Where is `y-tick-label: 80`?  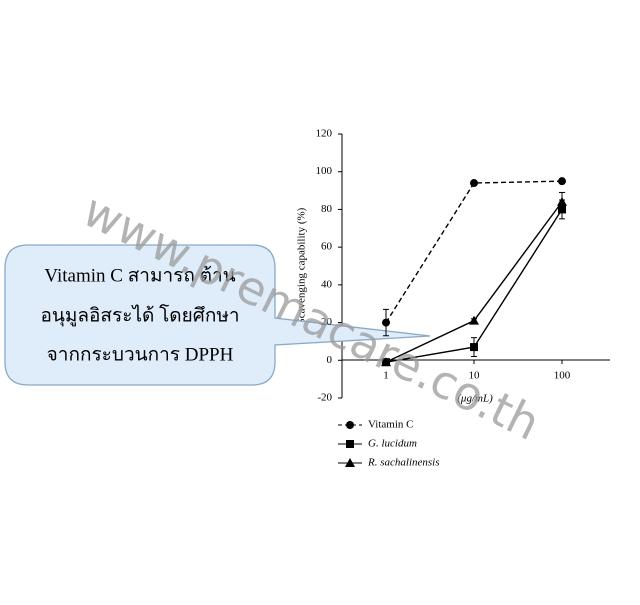 y-tick-label: 80 is located at coordinates (327, 209).